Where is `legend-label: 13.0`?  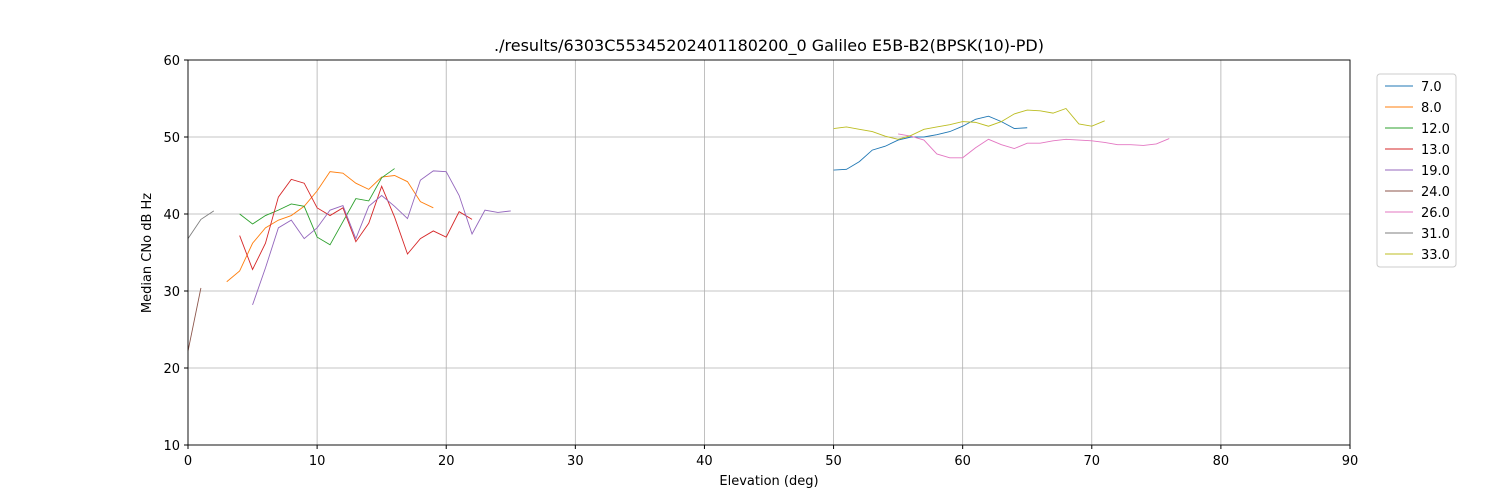 legend-label: 13.0 is located at coordinates (1435, 150).